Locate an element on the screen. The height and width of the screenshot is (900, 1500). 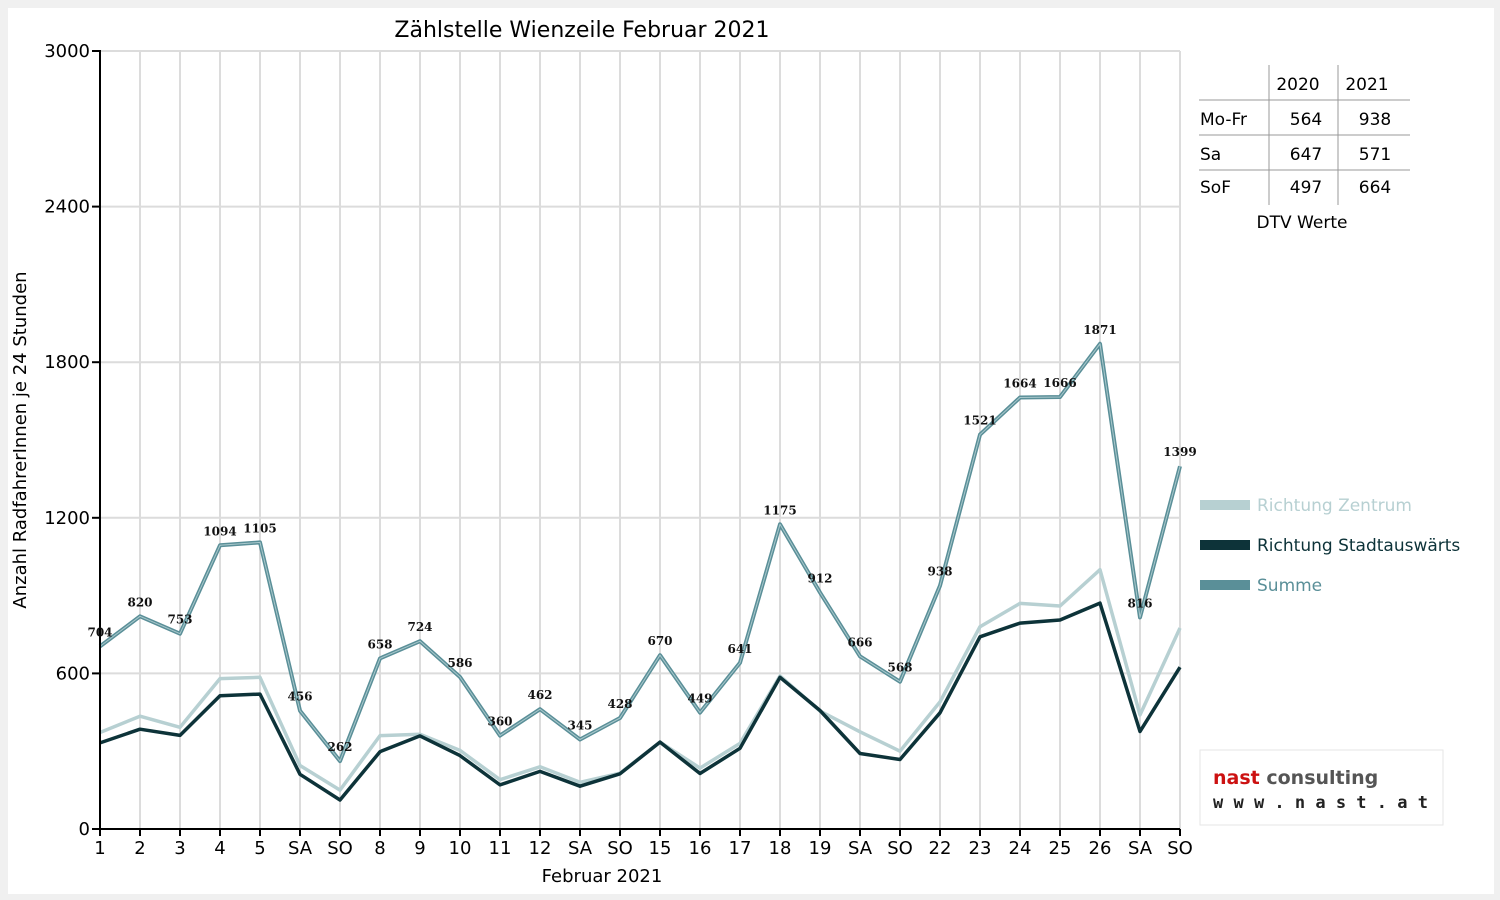
logo-part2: consulting is located at coordinates (1319, 778).